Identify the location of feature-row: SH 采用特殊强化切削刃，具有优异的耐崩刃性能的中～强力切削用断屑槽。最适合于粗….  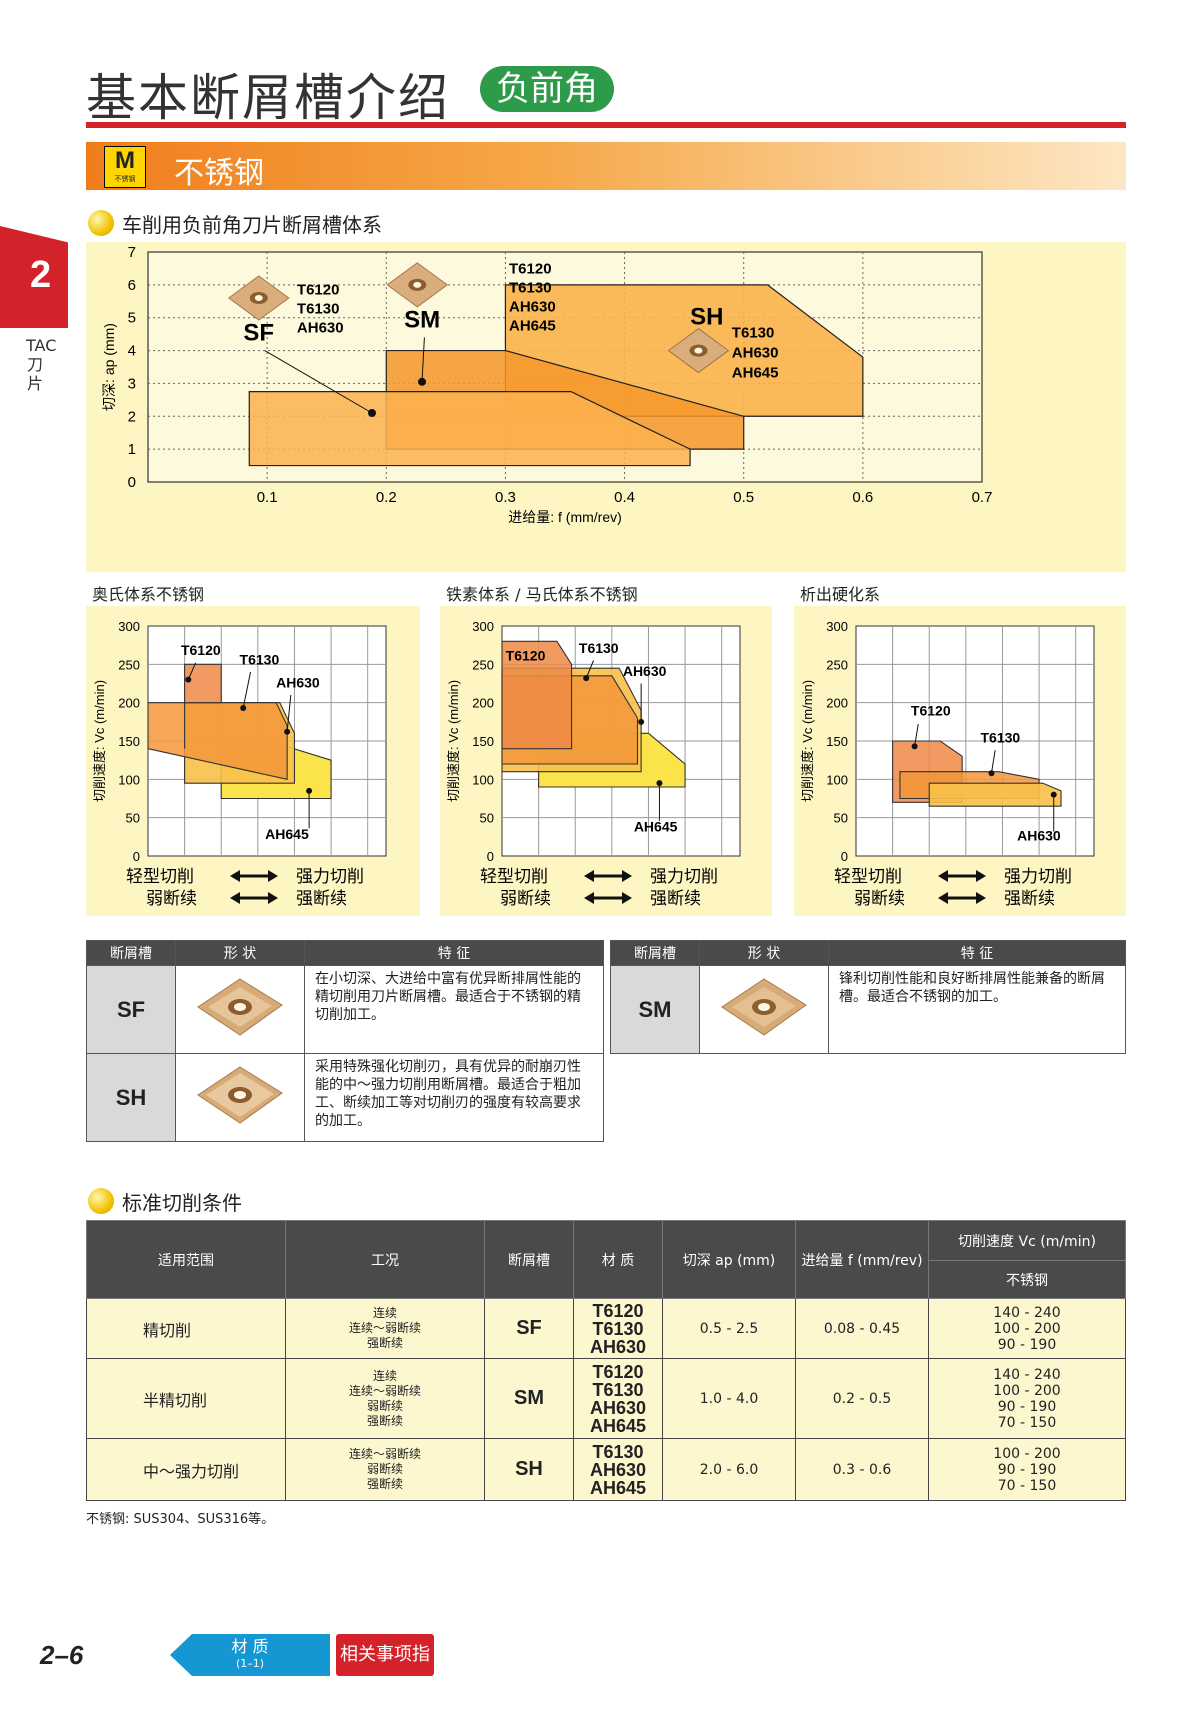
(345, 1097).